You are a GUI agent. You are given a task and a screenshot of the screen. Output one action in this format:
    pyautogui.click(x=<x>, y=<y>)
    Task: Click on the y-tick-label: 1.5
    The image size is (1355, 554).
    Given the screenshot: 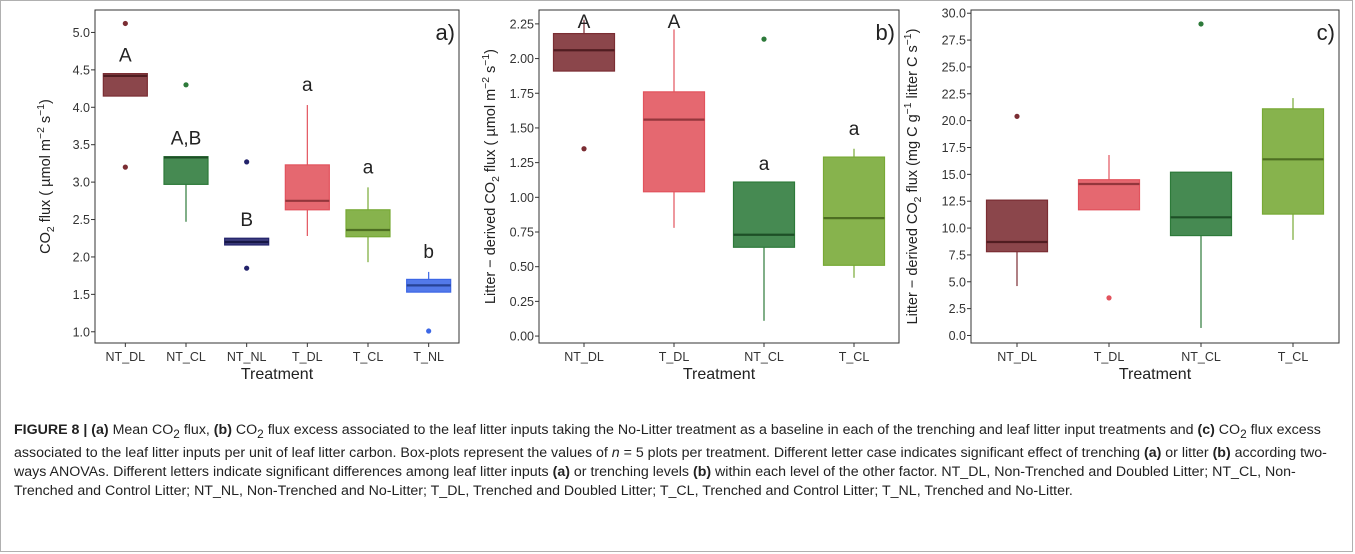 What is the action you would take?
    pyautogui.click(x=81, y=295)
    